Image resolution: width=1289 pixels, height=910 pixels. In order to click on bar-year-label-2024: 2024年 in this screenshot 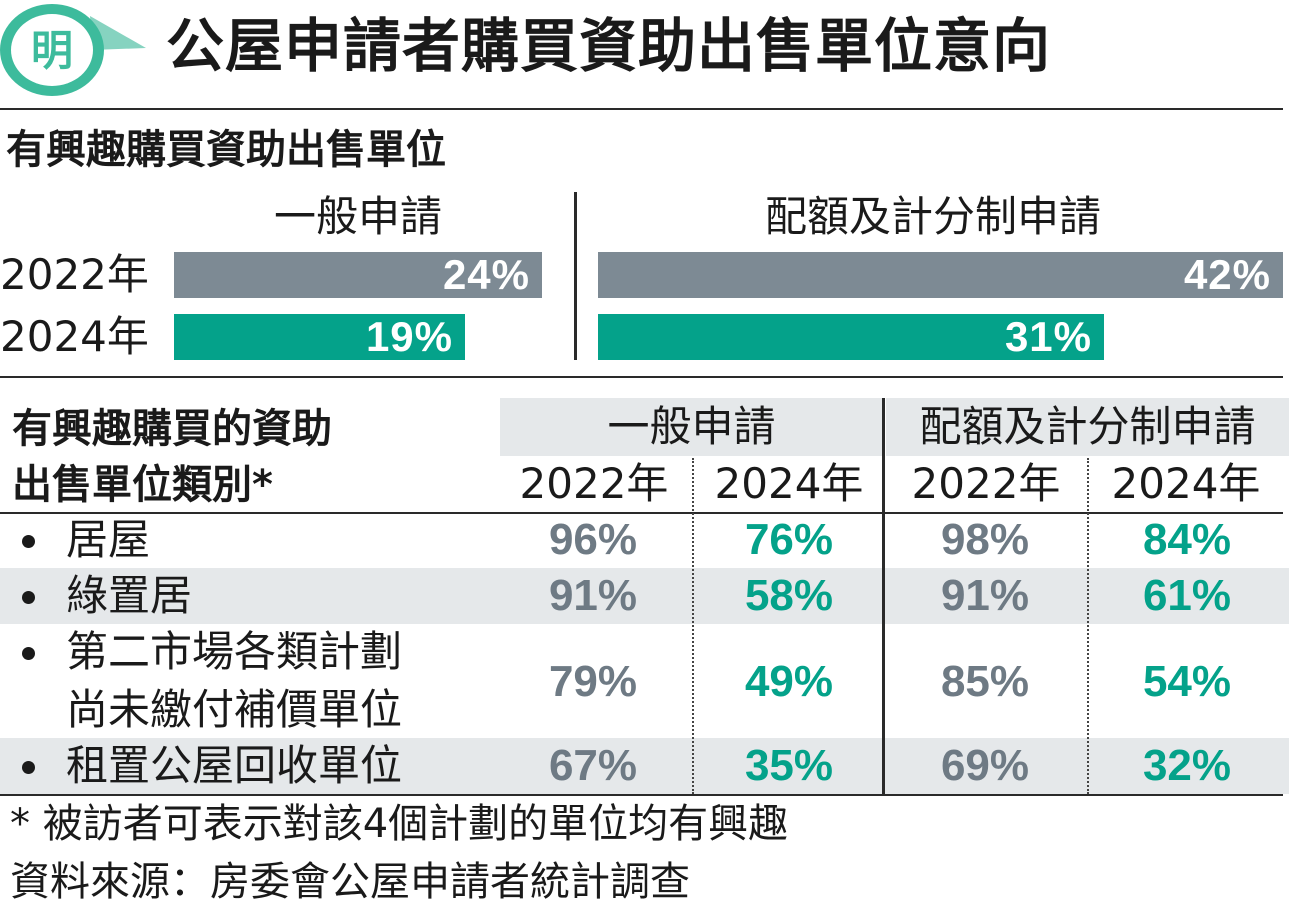, I will do `click(74, 336)`.